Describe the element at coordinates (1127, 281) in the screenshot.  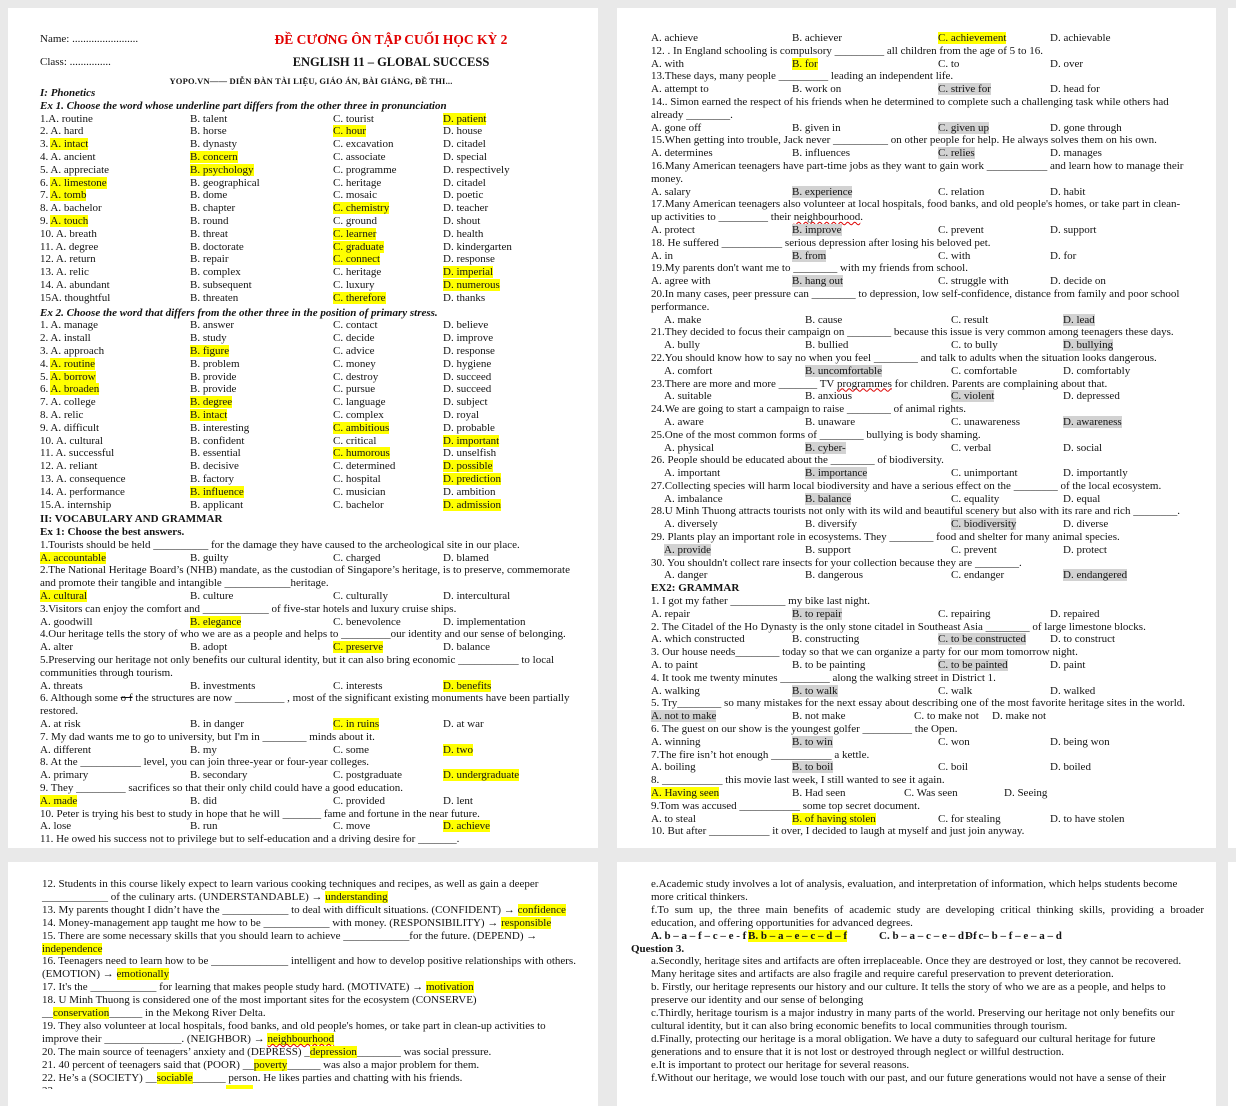
I see `option-cell: D. decide on` at that location.